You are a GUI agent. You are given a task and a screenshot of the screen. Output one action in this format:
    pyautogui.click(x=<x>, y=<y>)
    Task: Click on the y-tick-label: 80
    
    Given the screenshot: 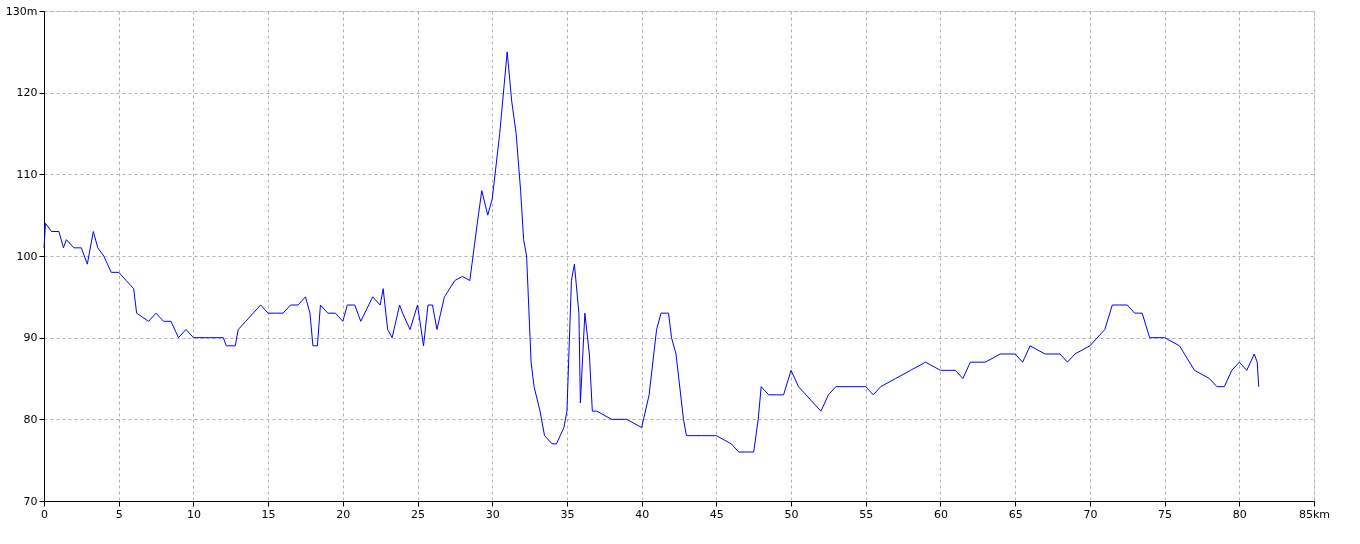 What is the action you would take?
    pyautogui.click(x=30, y=419)
    